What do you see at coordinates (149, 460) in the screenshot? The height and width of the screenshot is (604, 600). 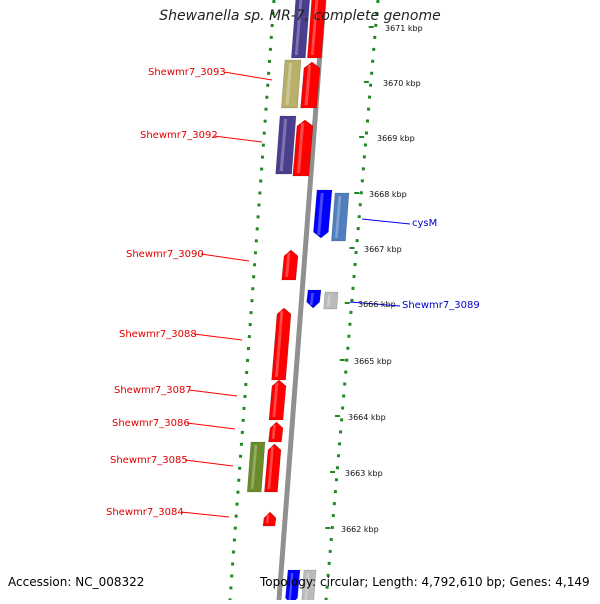 I see `gene-label-shewmr7-3085: Shewmr7_3085` at bounding box center [149, 460].